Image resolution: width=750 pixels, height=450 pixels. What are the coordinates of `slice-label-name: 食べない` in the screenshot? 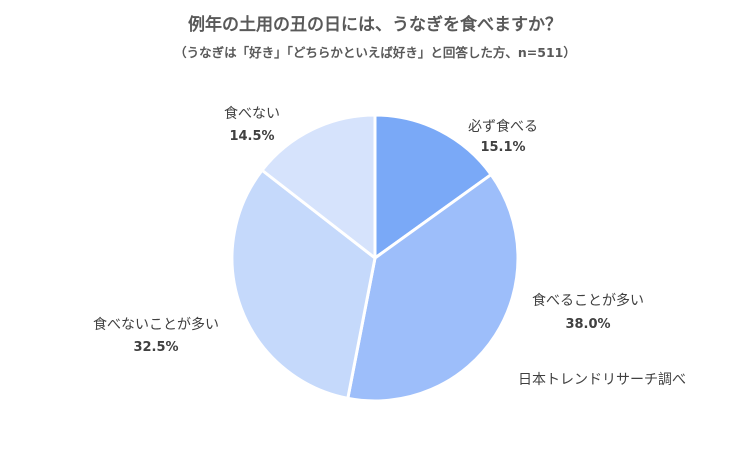 It's located at (252, 113).